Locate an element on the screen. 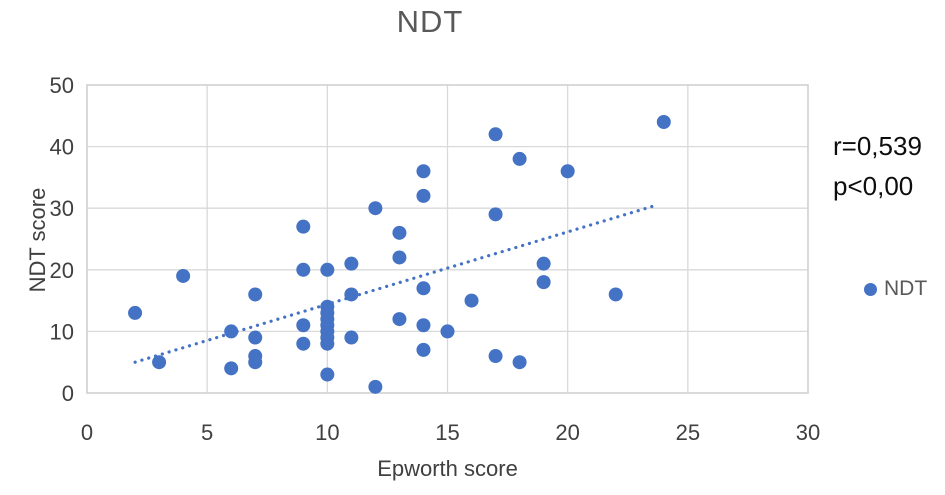  y-tick-label: 30 is located at coordinates (62, 208).